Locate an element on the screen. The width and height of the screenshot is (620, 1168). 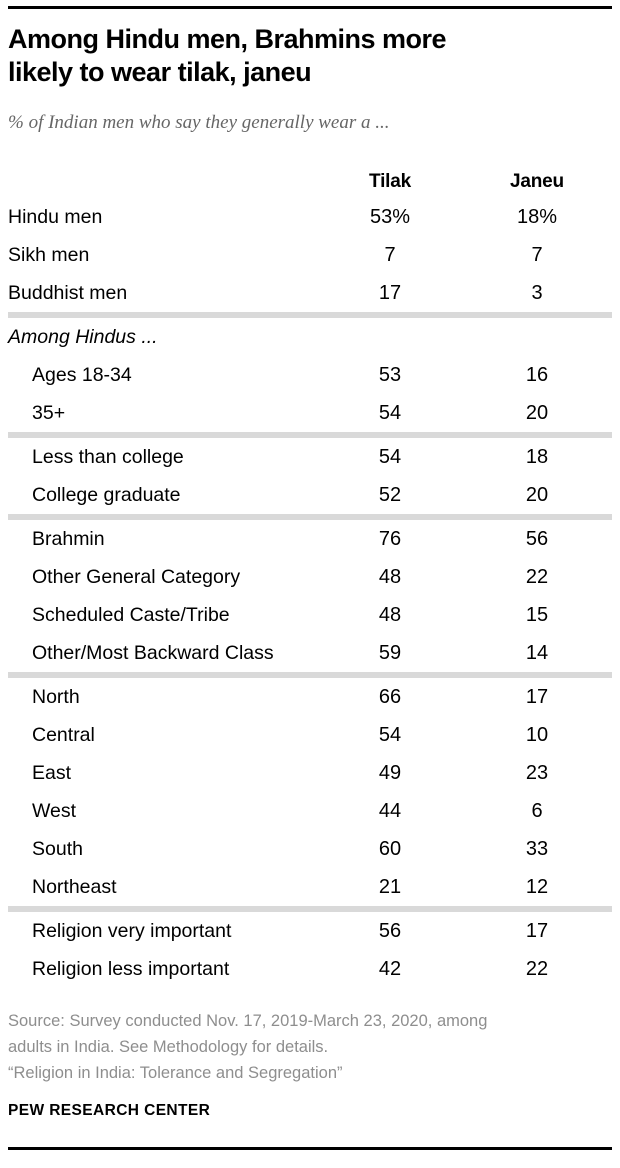
tilak-value: 53% is located at coordinates (390, 216).